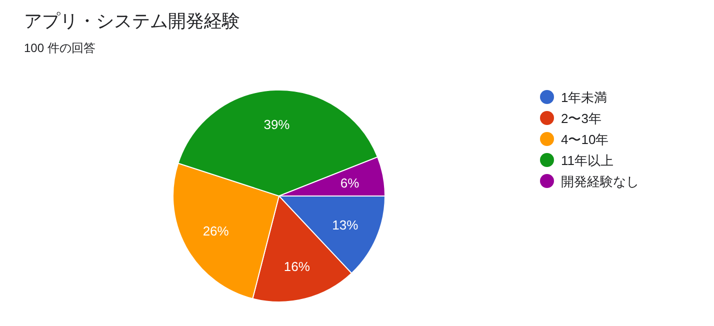 The image size is (714, 326). What do you see at coordinates (60, 48) in the screenshot?
I see `subtitle: 100 件の回答` at bounding box center [60, 48].